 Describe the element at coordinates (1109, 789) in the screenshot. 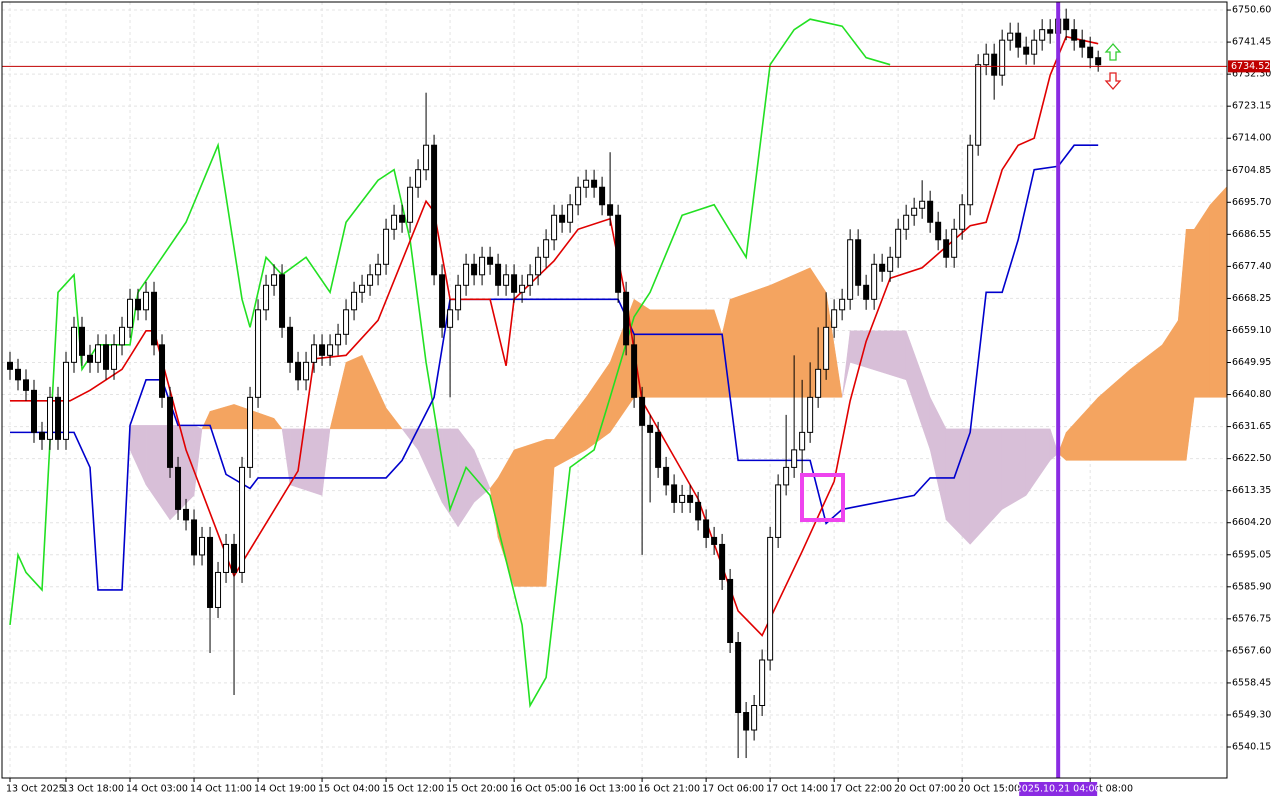

I see `x-tick-label: Oct 08:00` at that location.